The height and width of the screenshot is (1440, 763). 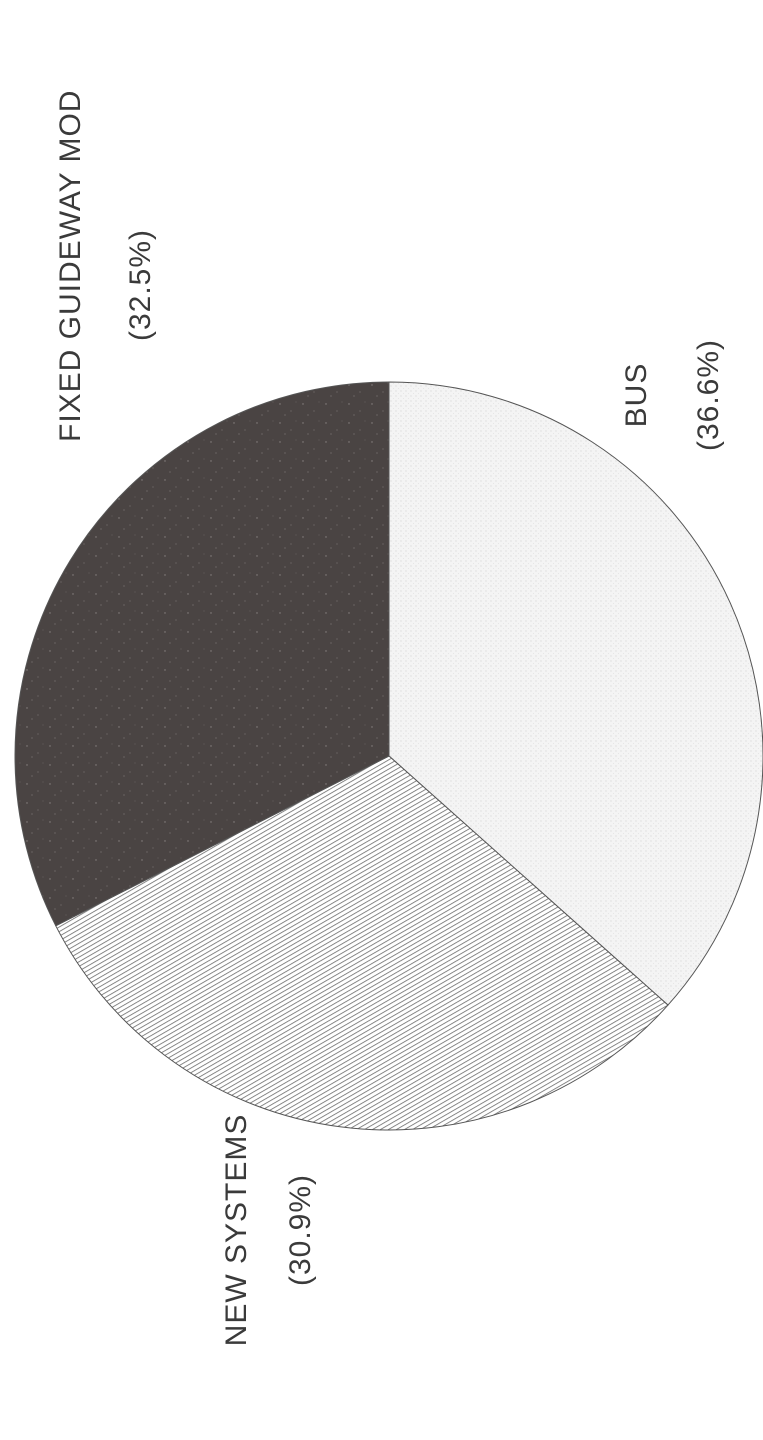 I want to click on slice-percent-new-systems: (30.9%), so click(x=300, y=1230).